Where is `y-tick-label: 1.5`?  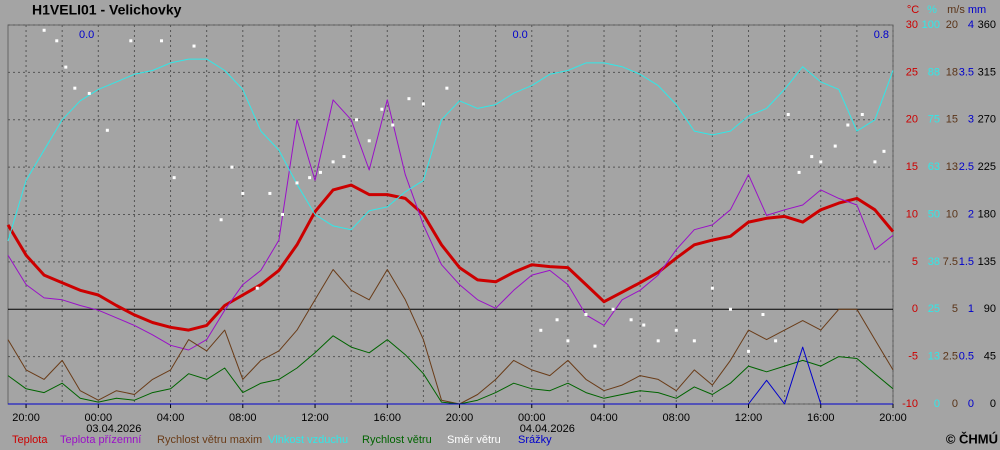 y-tick-label: 1.5 is located at coordinates (966, 262).